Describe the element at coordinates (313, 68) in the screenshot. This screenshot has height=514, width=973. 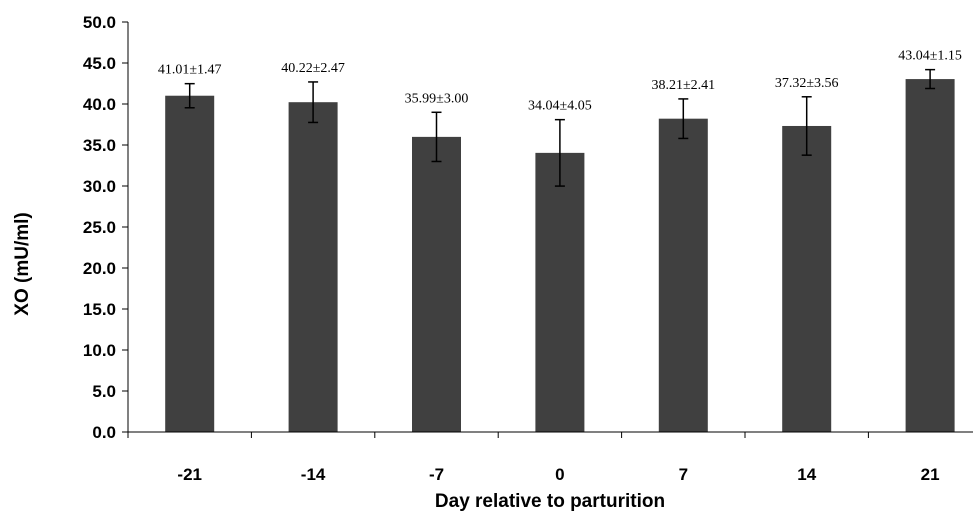
I see `data-label: 40.22±2.47` at that location.